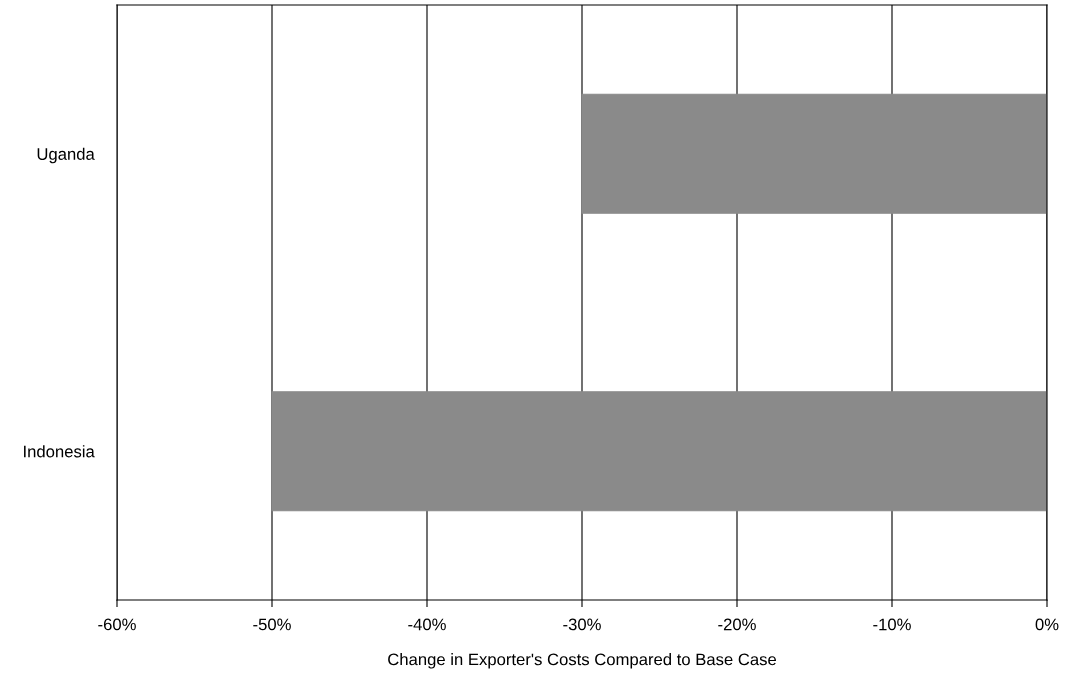 The width and height of the screenshot is (1069, 675). What do you see at coordinates (59, 451) in the screenshot?
I see `y-tick-label: Indonesia` at bounding box center [59, 451].